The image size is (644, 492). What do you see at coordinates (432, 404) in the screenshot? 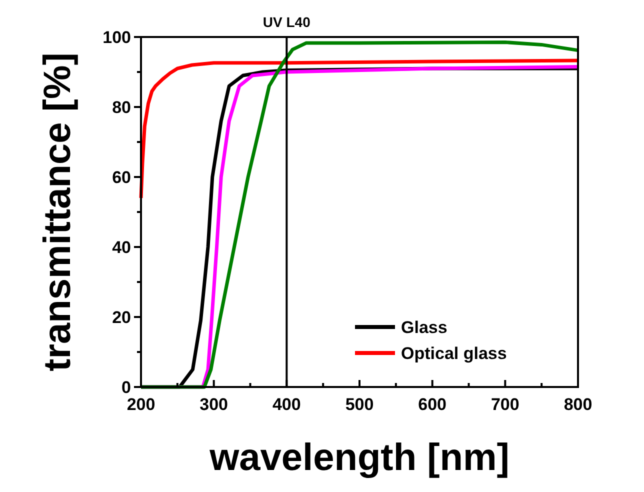
I see `x-tick-label: 600` at bounding box center [432, 404].